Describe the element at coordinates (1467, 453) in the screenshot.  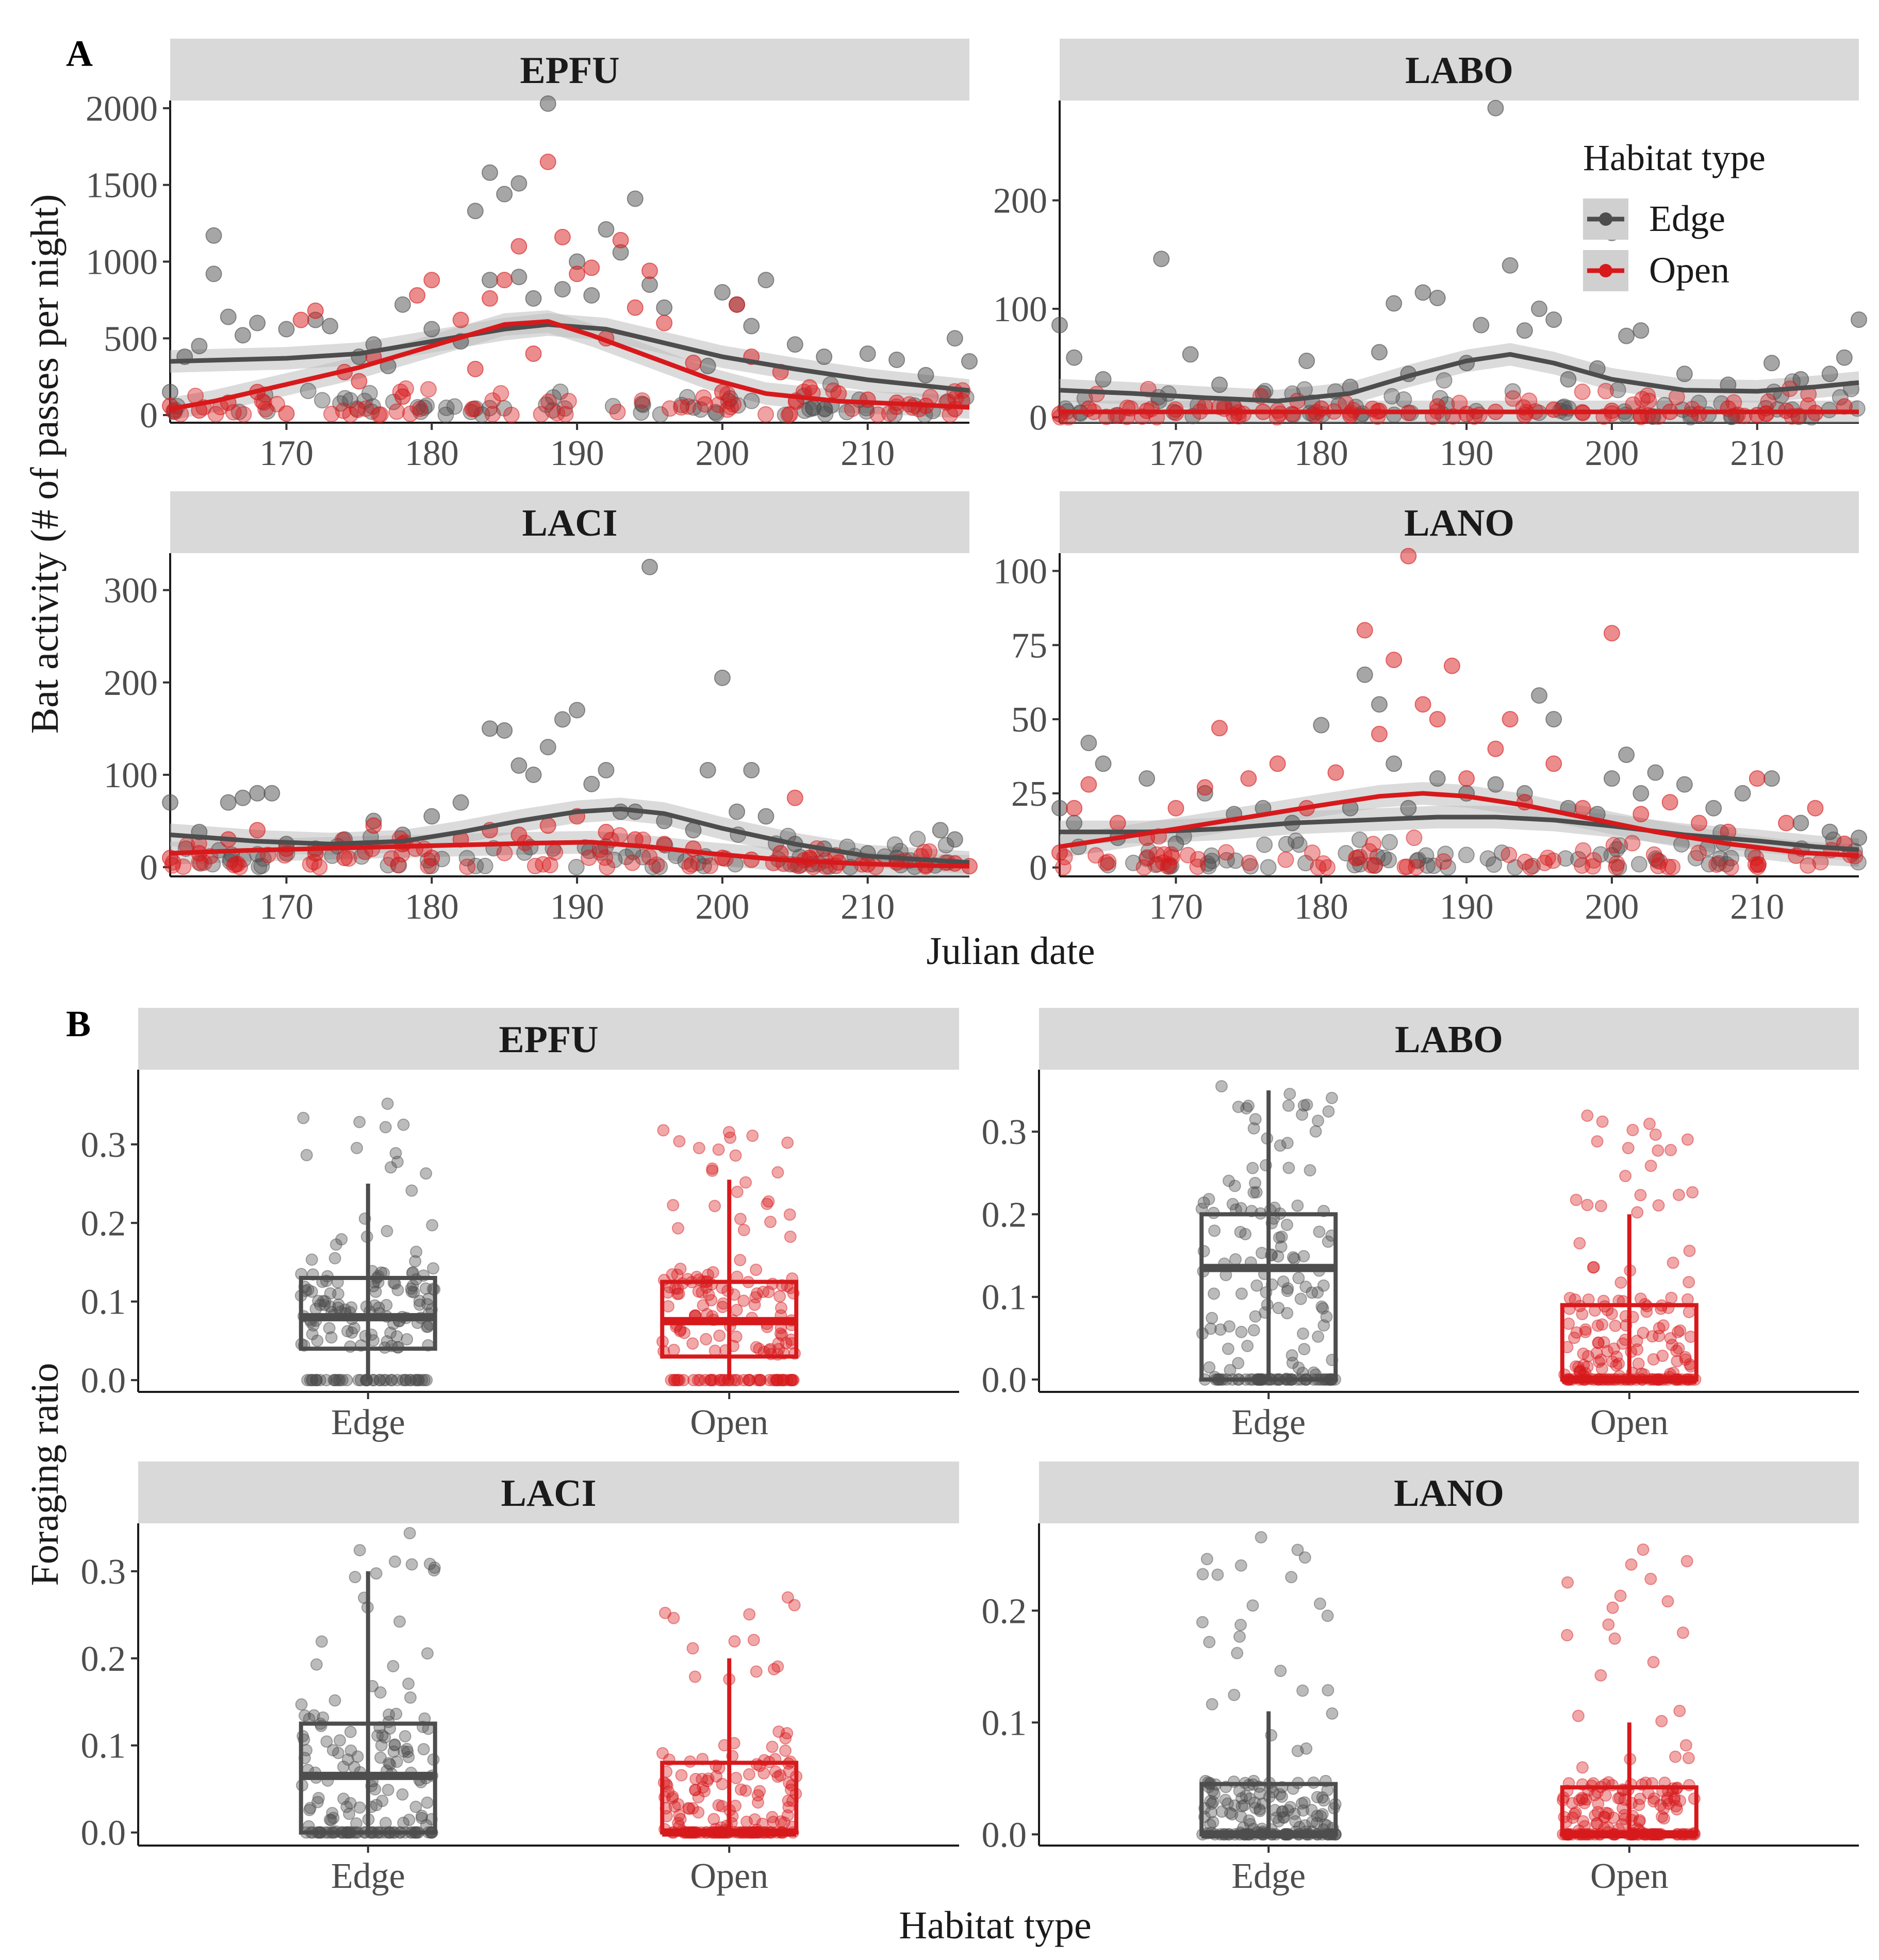
I see `activity-labo-x-tick-label: 190` at that location.